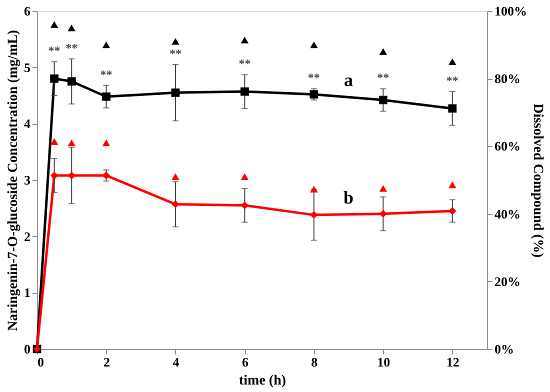 This screenshot has width=550, height=392. I want to click on y-tick-label: 3, so click(27, 180).